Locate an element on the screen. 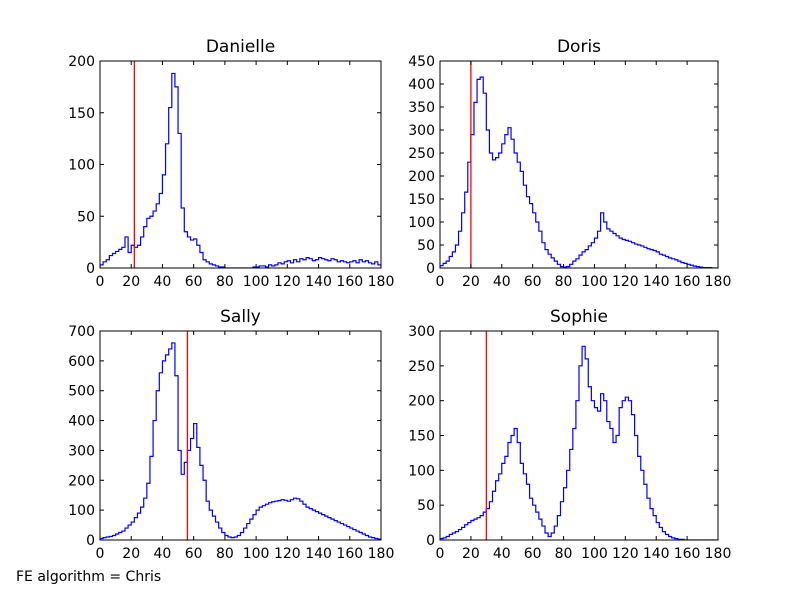  y-tick-label: 450 is located at coordinates (421, 62).